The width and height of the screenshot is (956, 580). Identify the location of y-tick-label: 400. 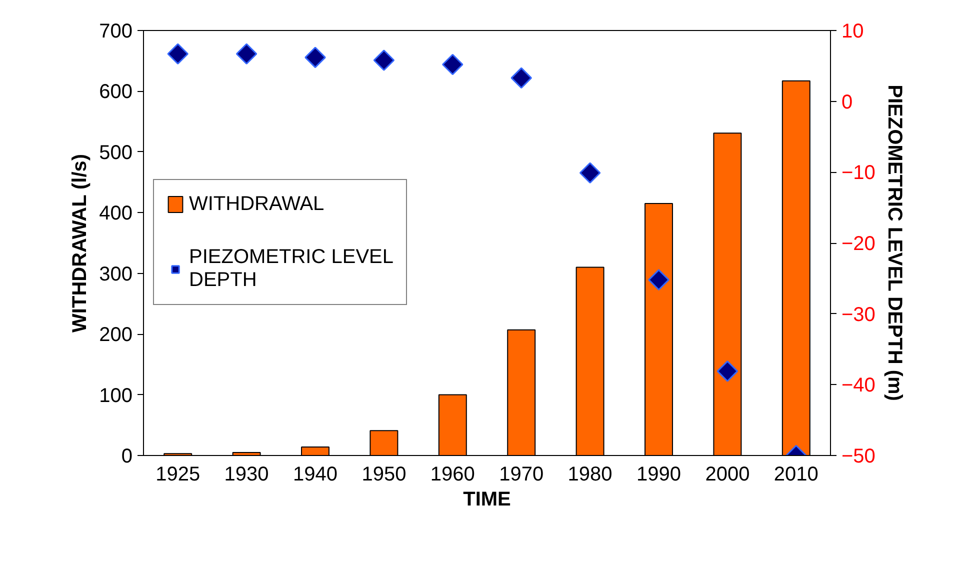
(116, 213).